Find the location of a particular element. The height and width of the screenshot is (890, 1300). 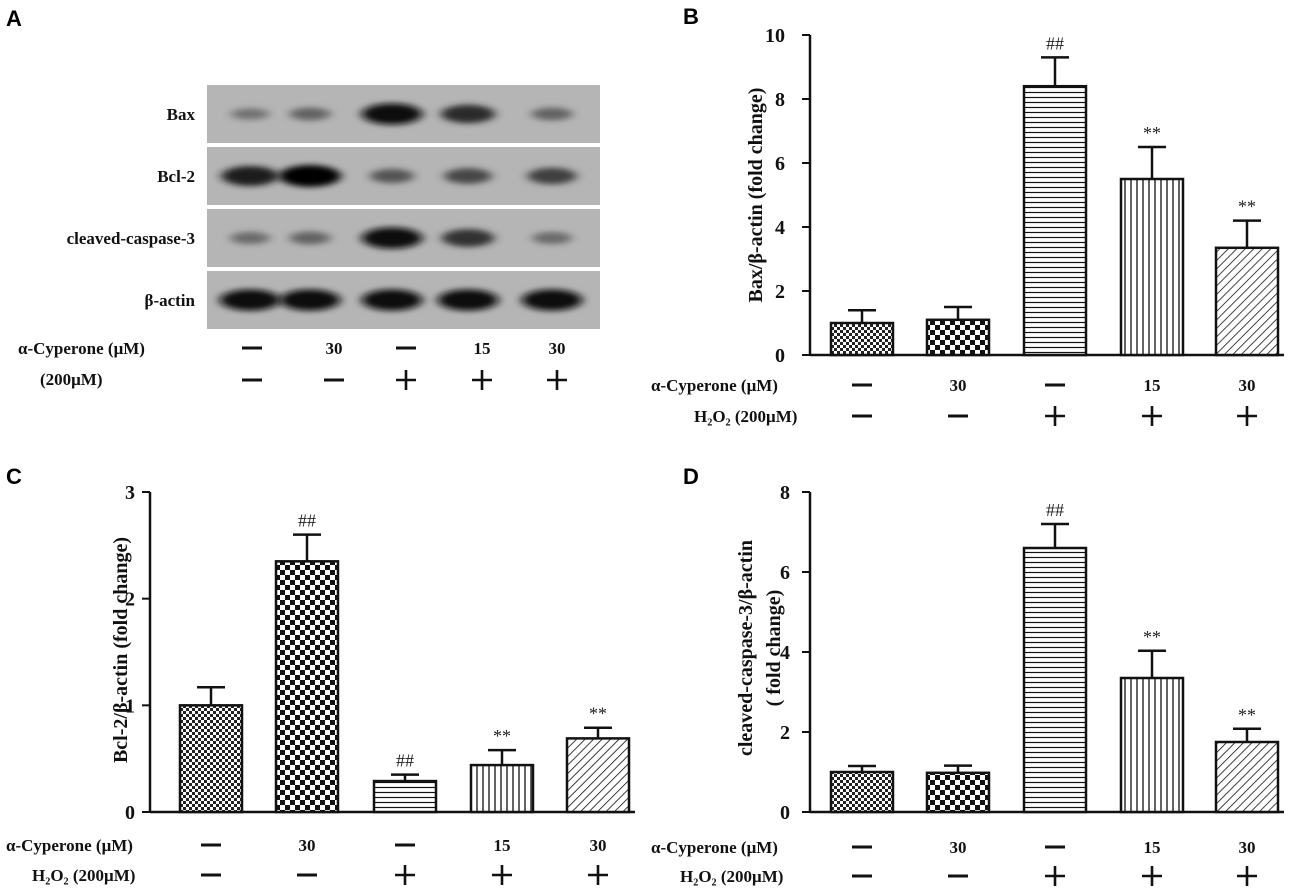

y-axis-label-D: cleaved-caspase-3/β-actin is located at coordinates (746, 648).